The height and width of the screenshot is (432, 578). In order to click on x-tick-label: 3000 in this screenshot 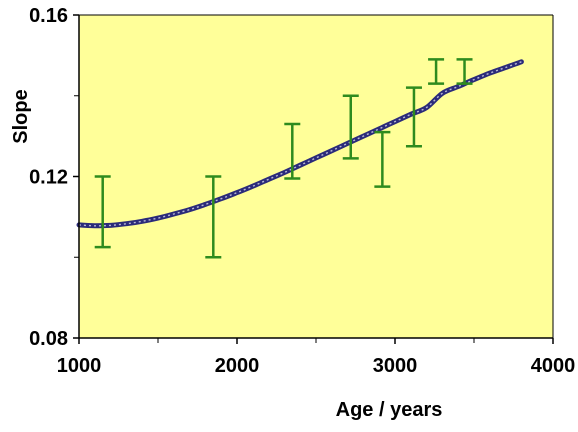, I will do `click(395, 366)`.